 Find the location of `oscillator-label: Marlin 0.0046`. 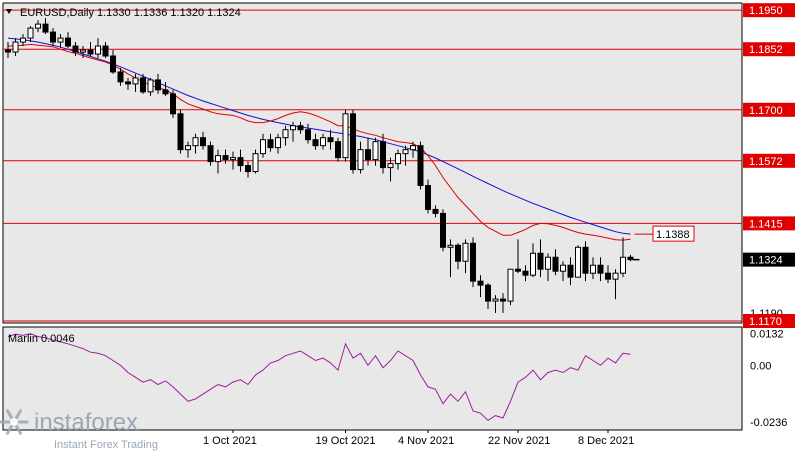

oscillator-label: Marlin 0.0046 is located at coordinates (41, 339).